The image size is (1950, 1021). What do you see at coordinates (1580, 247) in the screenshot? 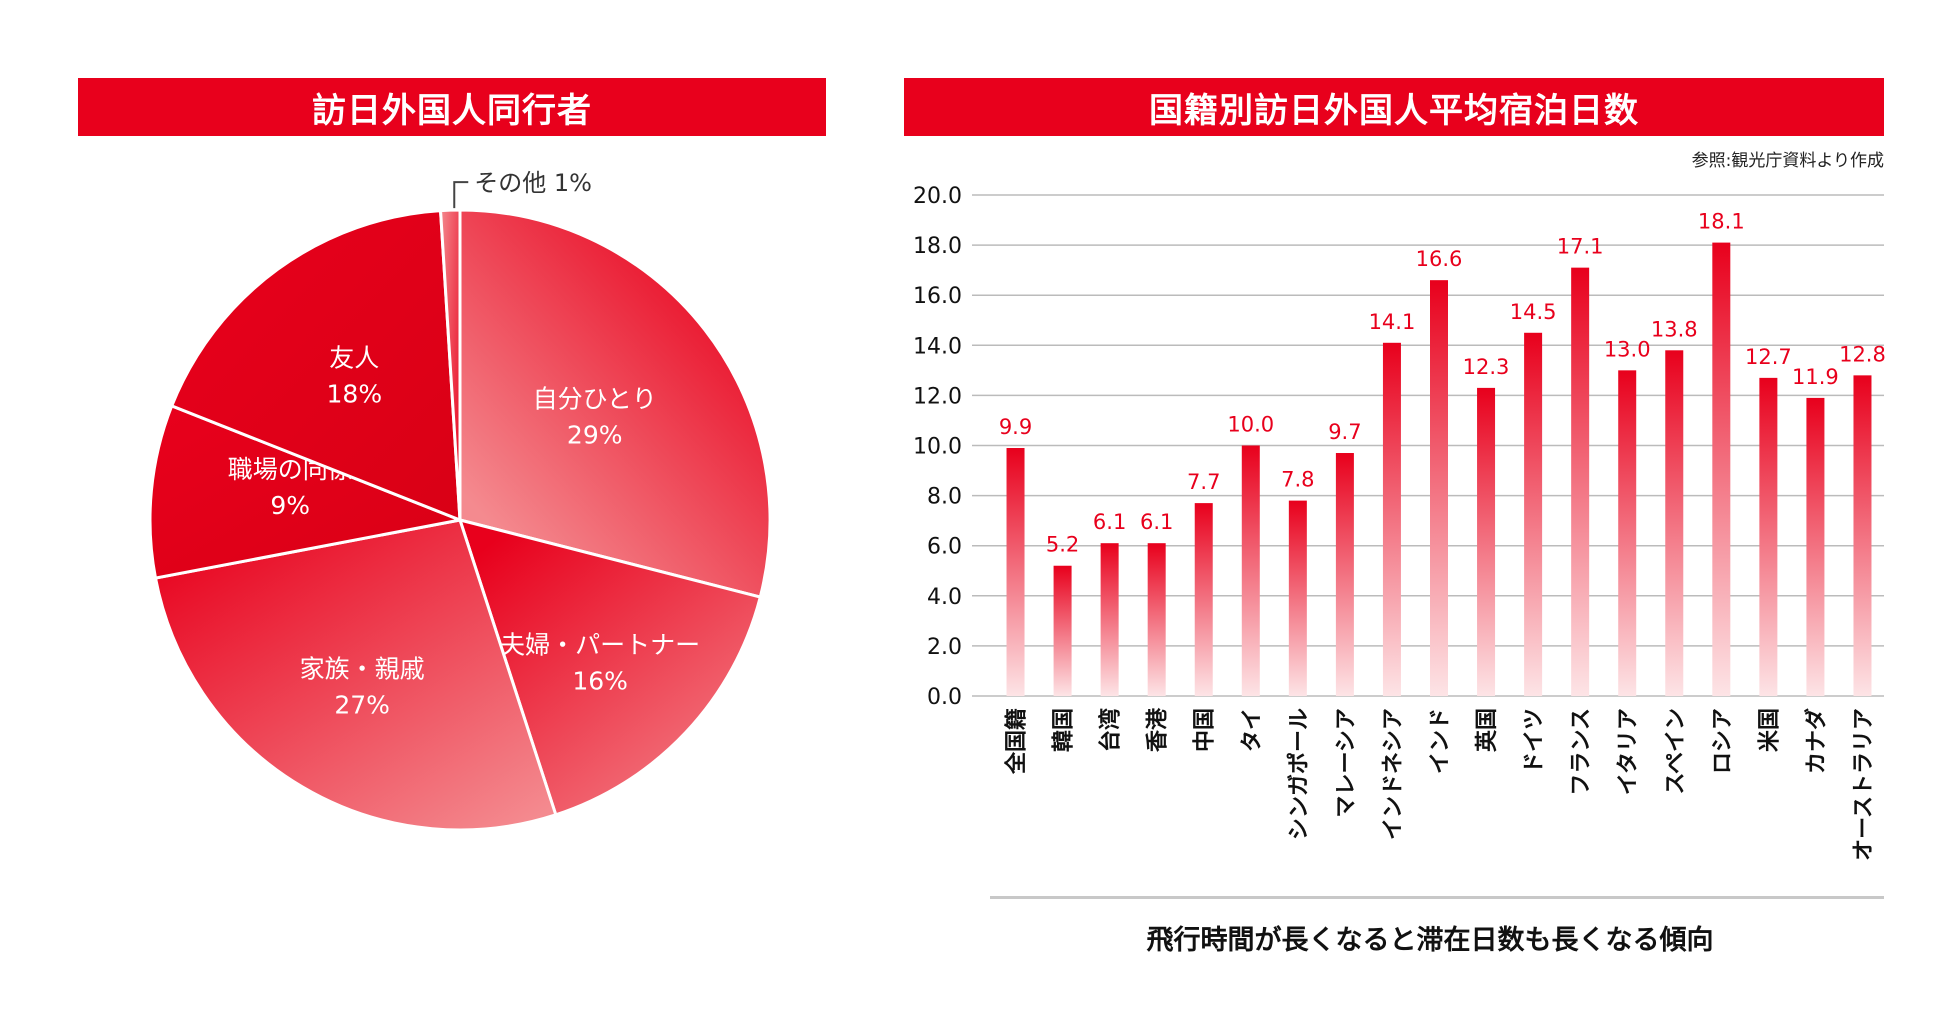
I see `bar-value-label: 17.1` at bounding box center [1580, 247].